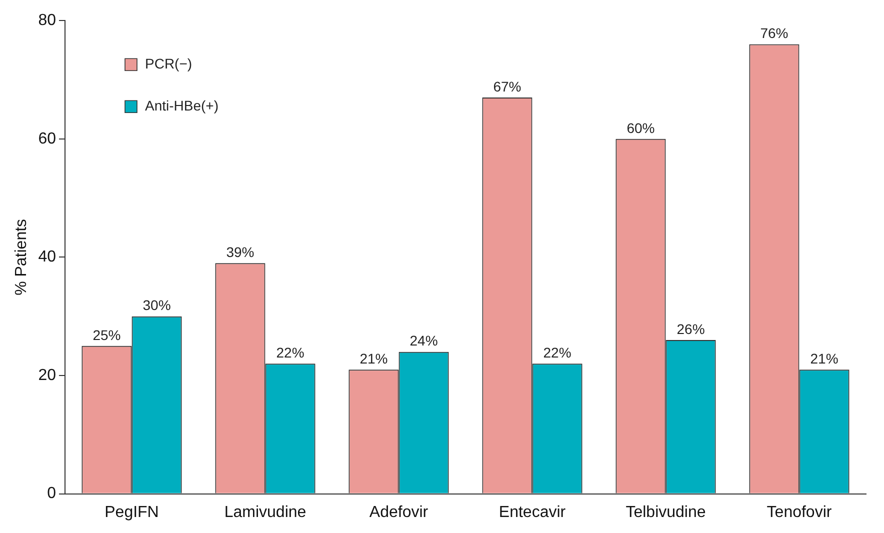  Describe the element at coordinates (640, 128) in the screenshot. I see `data-label: 60%` at that location.